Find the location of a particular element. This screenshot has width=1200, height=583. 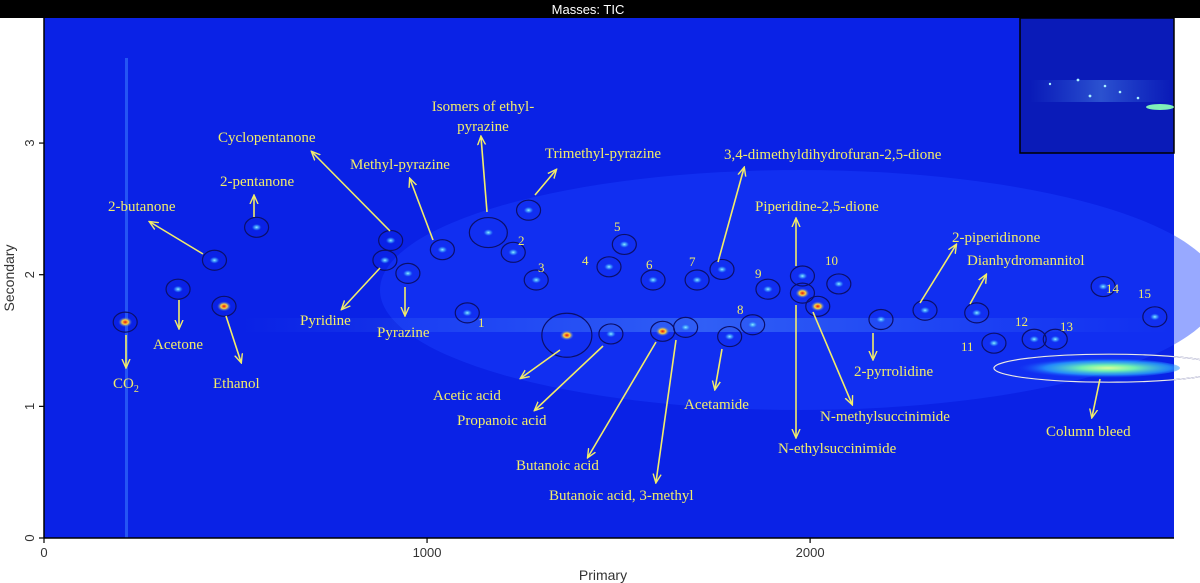

label-propanoic-acid: Propanoic acid is located at coordinates (502, 421).